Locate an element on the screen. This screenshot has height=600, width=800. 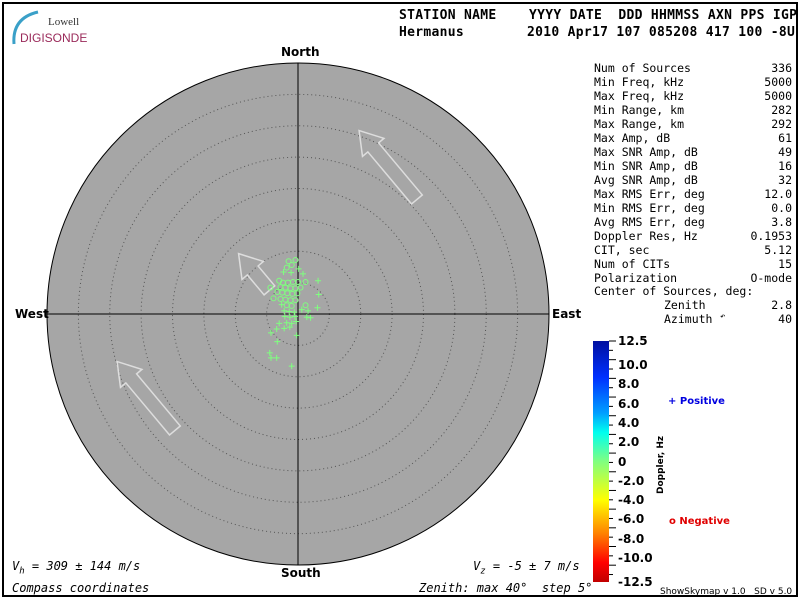
vh-readout: Vh = 309 ± 144 m/s is located at coordinates (76, 568).